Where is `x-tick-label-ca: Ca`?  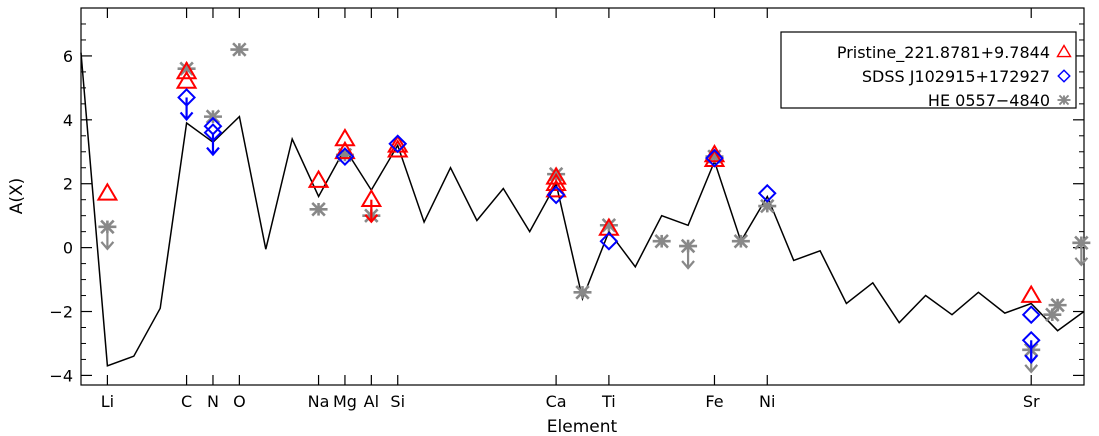 x-tick-label-ca: Ca is located at coordinates (556, 401).